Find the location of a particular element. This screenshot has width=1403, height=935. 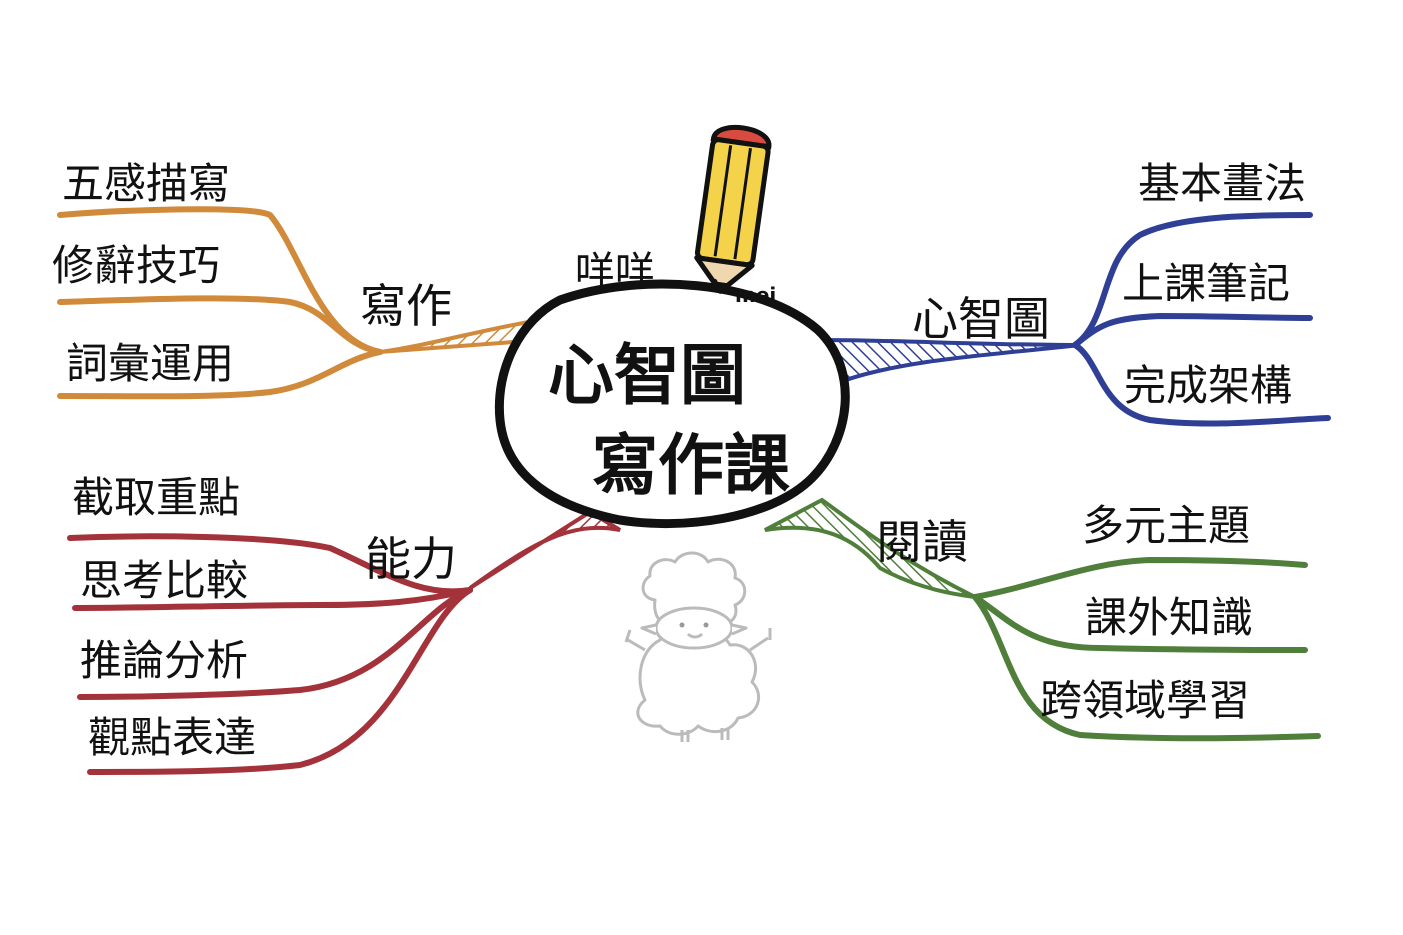

branch-reading-label: 閱讀 is located at coordinates (922, 542).